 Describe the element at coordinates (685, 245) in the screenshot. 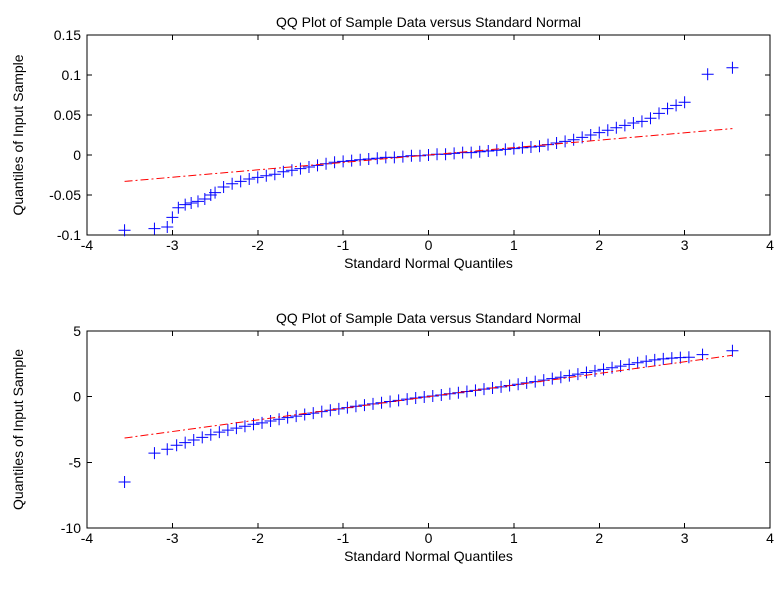

I see `x-tick-label: 3` at that location.